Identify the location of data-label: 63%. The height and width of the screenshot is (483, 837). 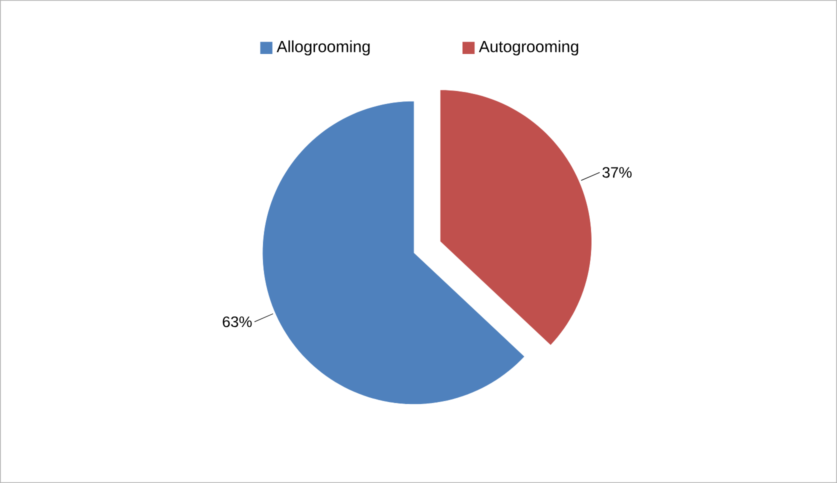
(237, 322).